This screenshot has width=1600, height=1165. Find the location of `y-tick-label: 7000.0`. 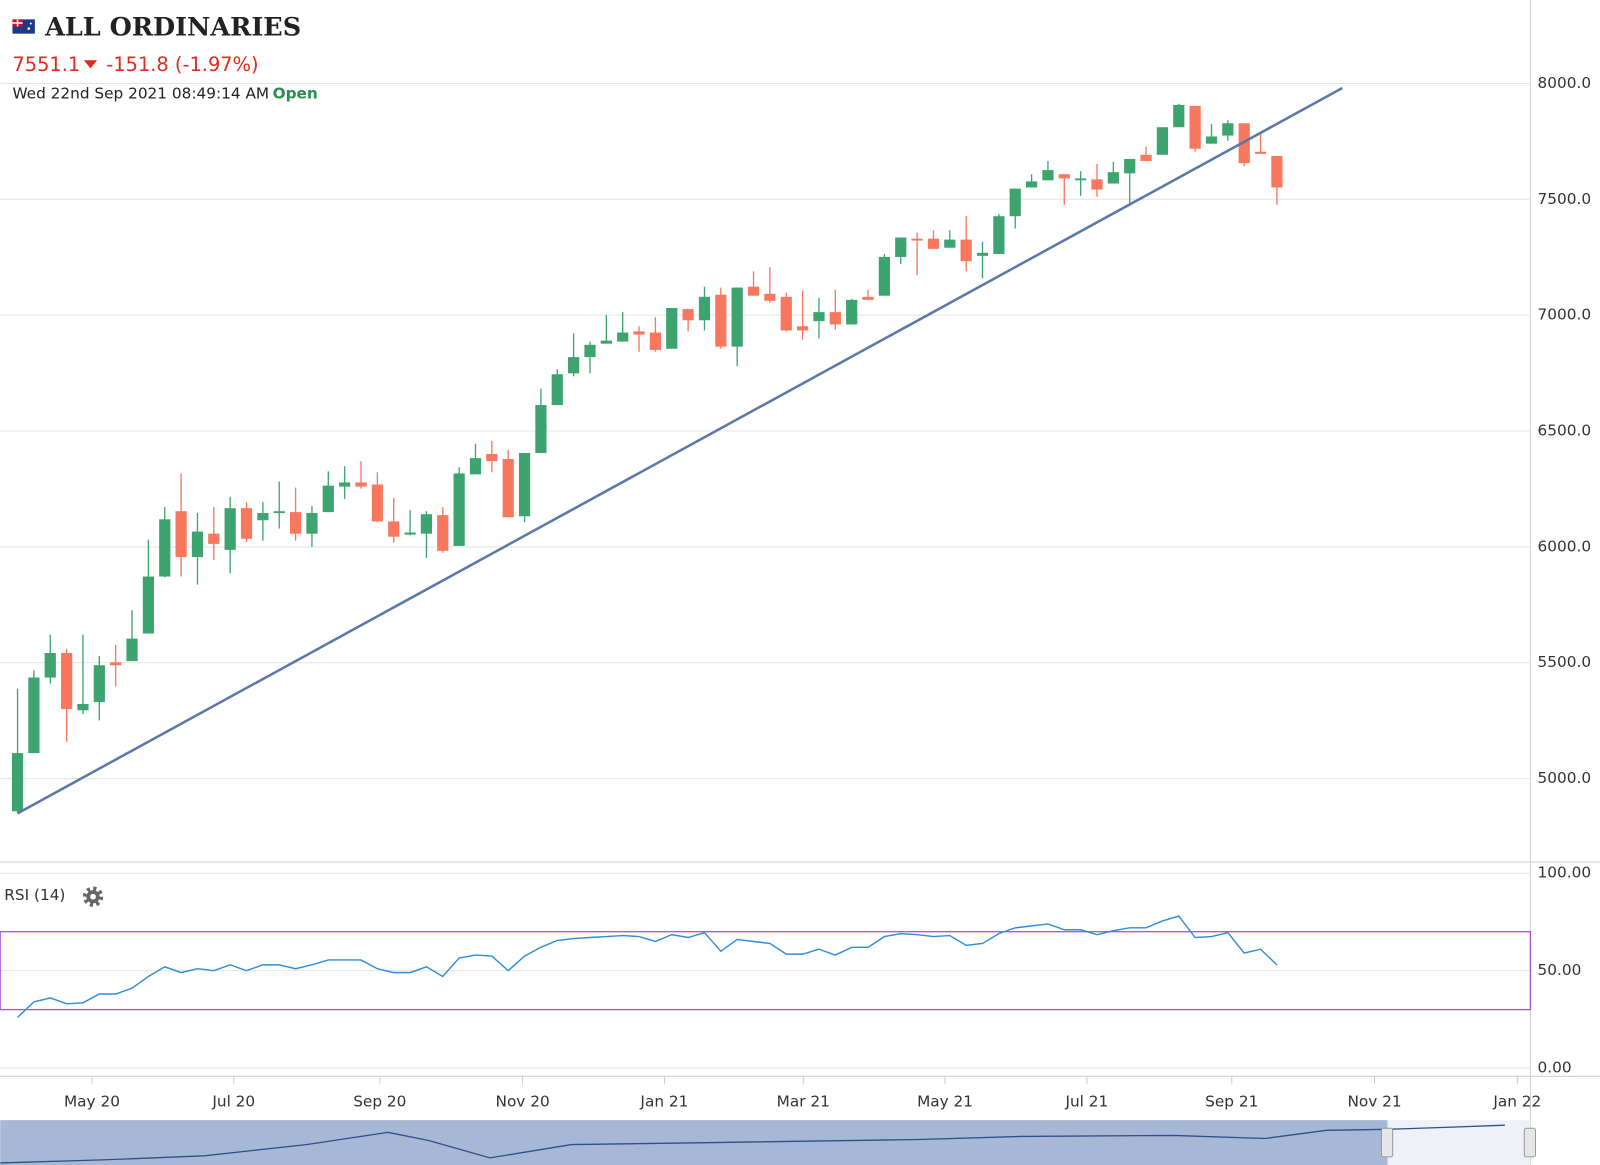

y-tick-label: 7000.0 is located at coordinates (1565, 315).